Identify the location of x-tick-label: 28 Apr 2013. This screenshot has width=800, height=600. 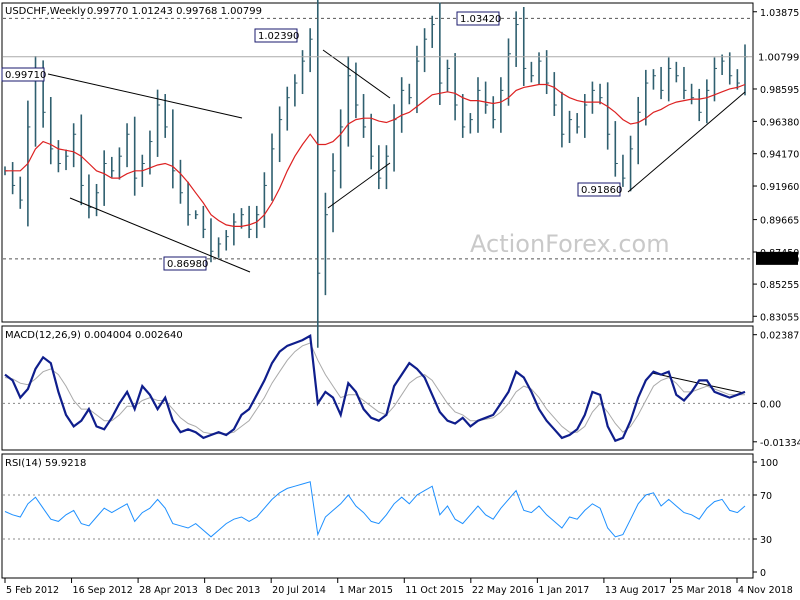
(168, 590).